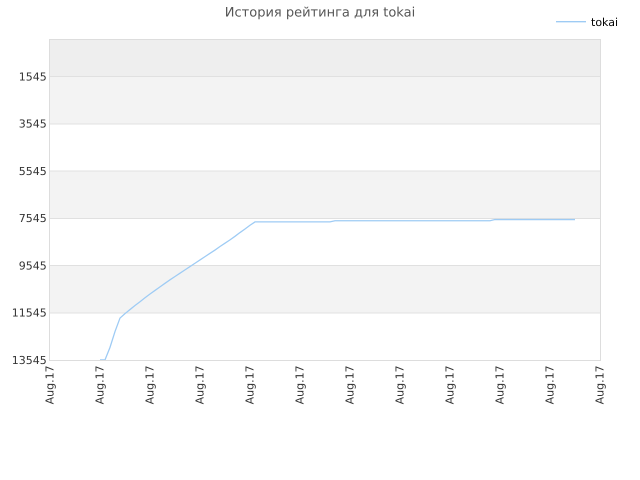 Image resolution: width=640 pixels, height=480 pixels. Describe the element at coordinates (32, 171) in the screenshot. I see `y-tick-label: 5545` at that location.